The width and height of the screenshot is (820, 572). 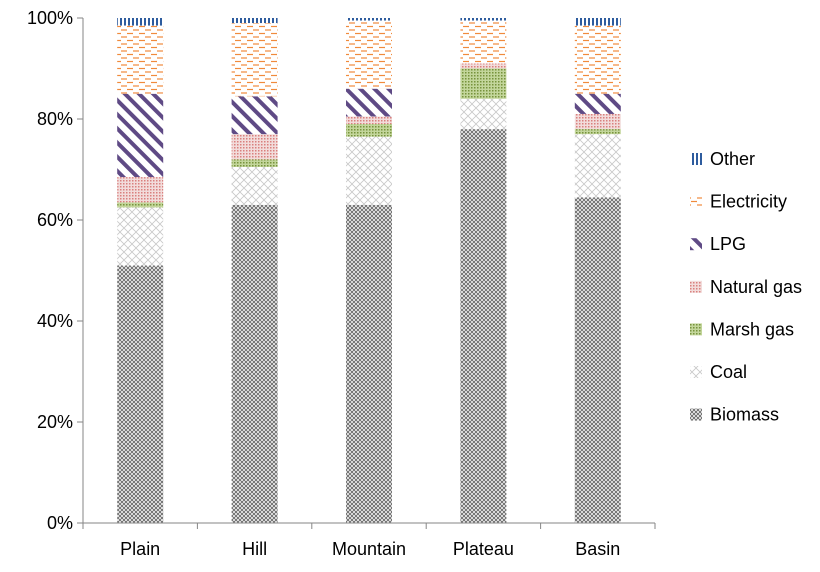 I want to click on y-tick-label: 40%, so click(x=55, y=321).